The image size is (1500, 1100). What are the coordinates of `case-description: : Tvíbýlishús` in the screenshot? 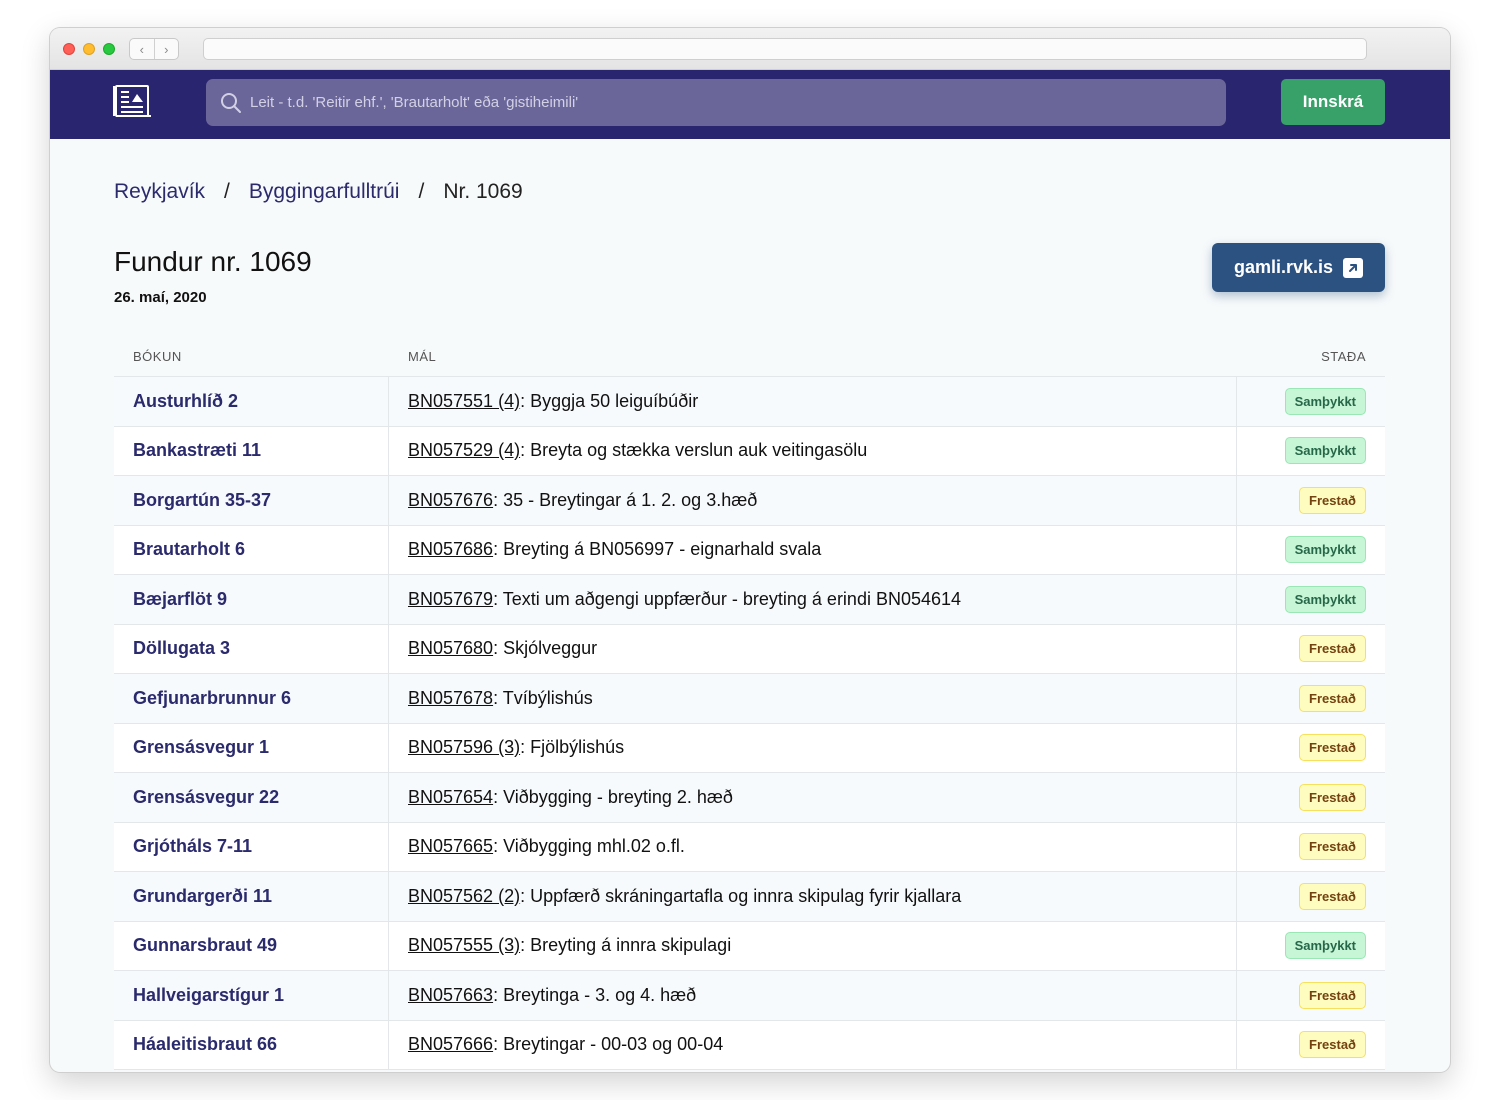 It's located at (543, 697).